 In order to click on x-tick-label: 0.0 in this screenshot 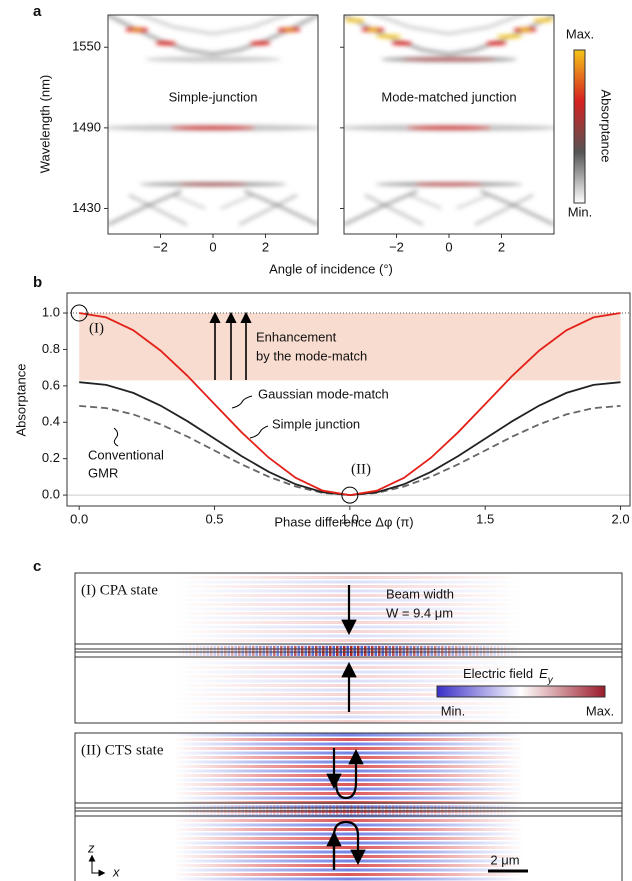, I will do `click(79, 518)`.